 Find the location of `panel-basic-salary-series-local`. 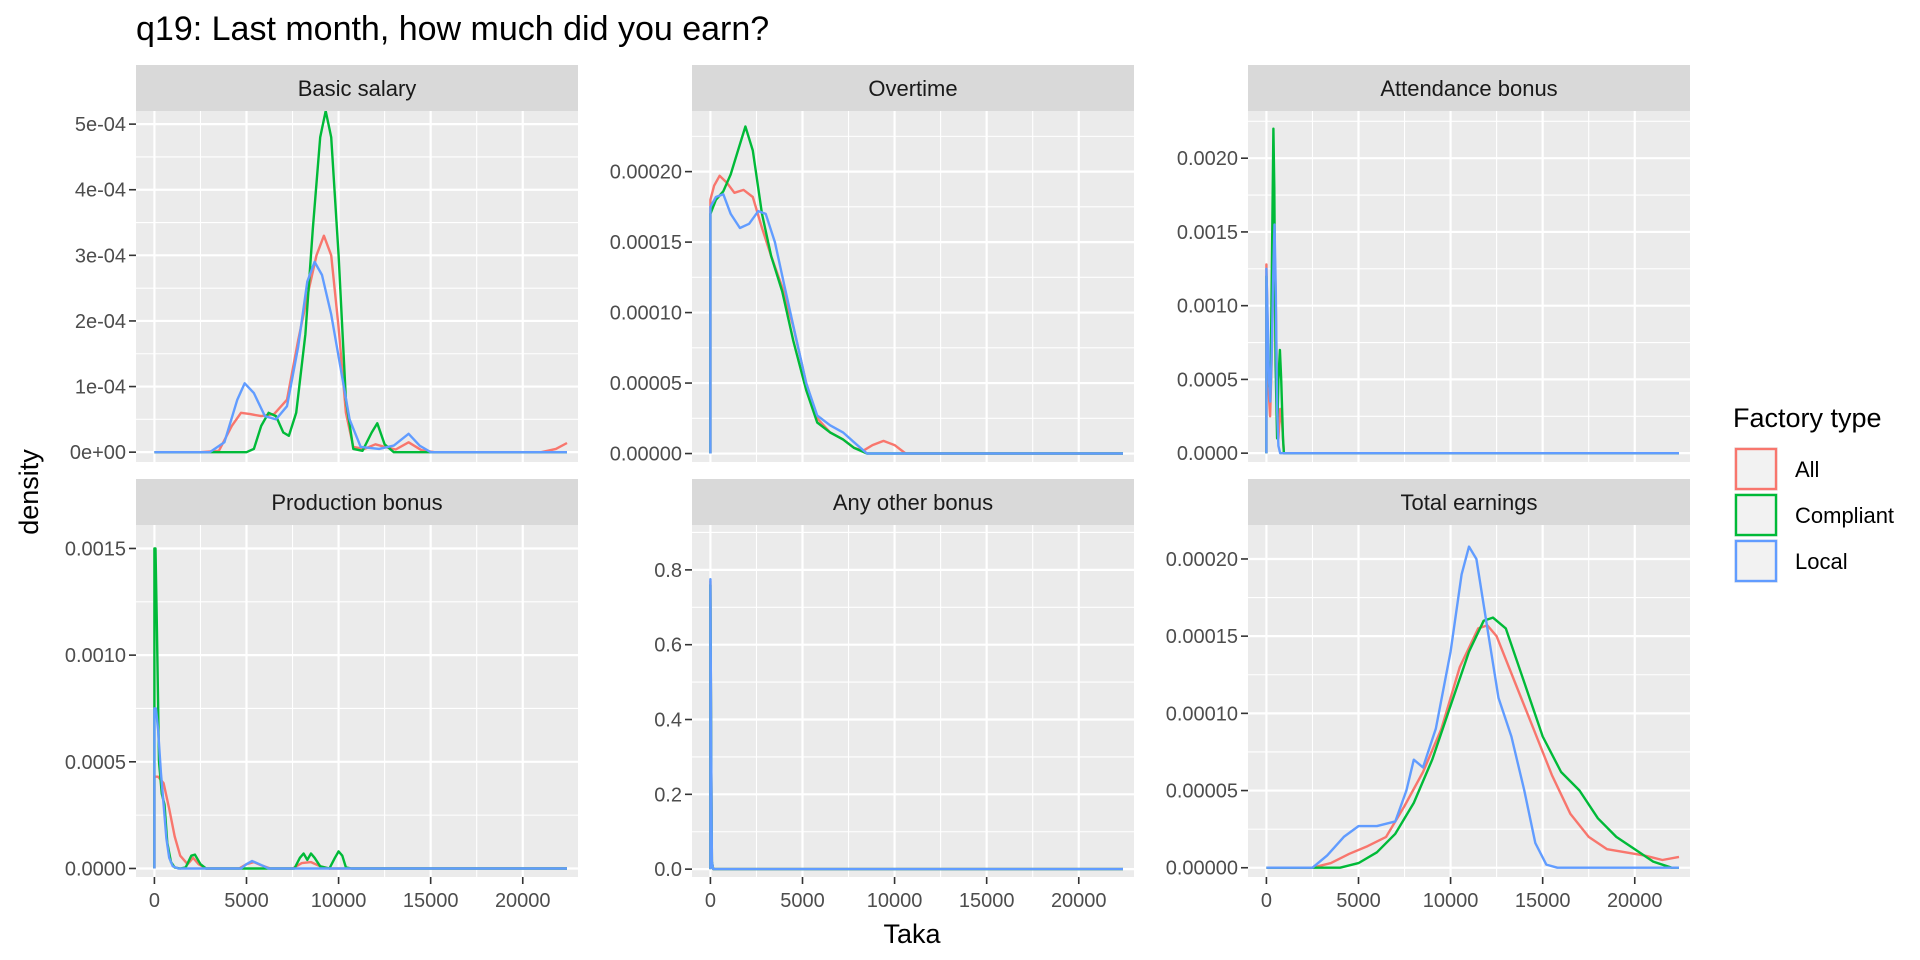

panel-basic-salary-series-local is located at coordinates (360, 357).